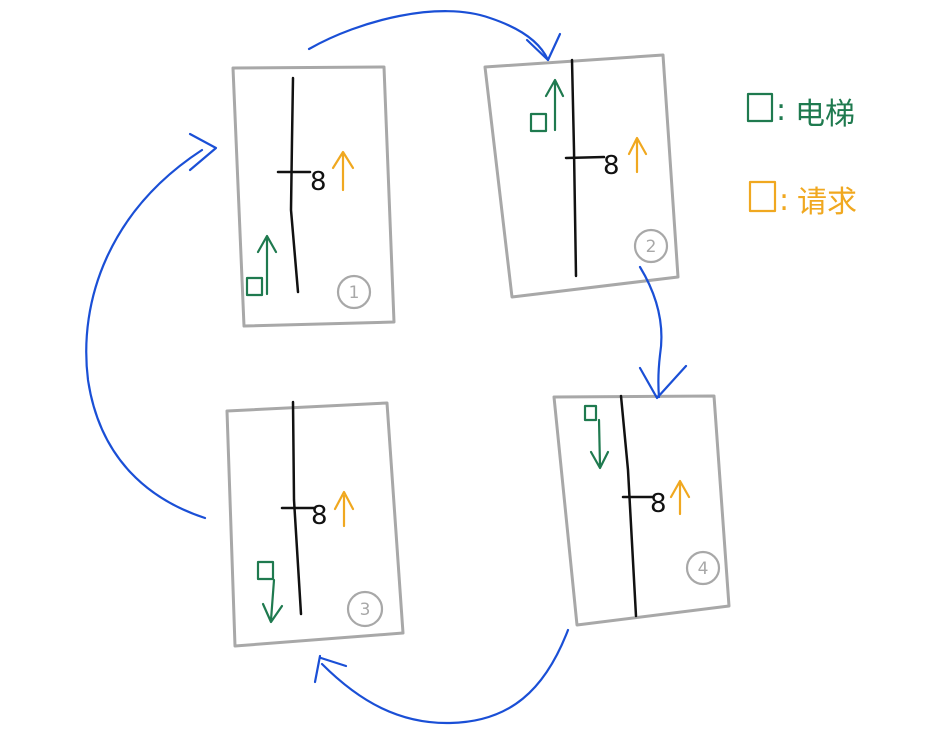  Describe the element at coordinates (297, 508) in the screenshot. I see `panel-3-shaft` at that location.